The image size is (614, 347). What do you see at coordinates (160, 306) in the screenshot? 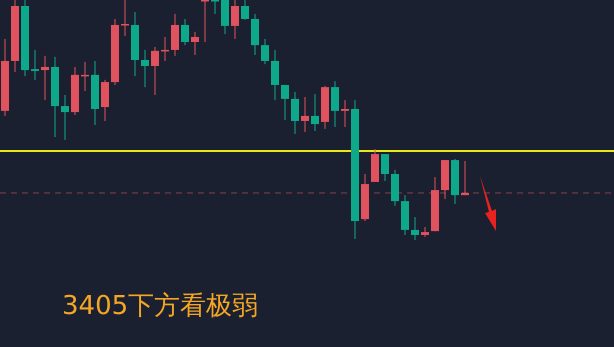
I see `annotation: 3405下方看极弱` at bounding box center [160, 306].